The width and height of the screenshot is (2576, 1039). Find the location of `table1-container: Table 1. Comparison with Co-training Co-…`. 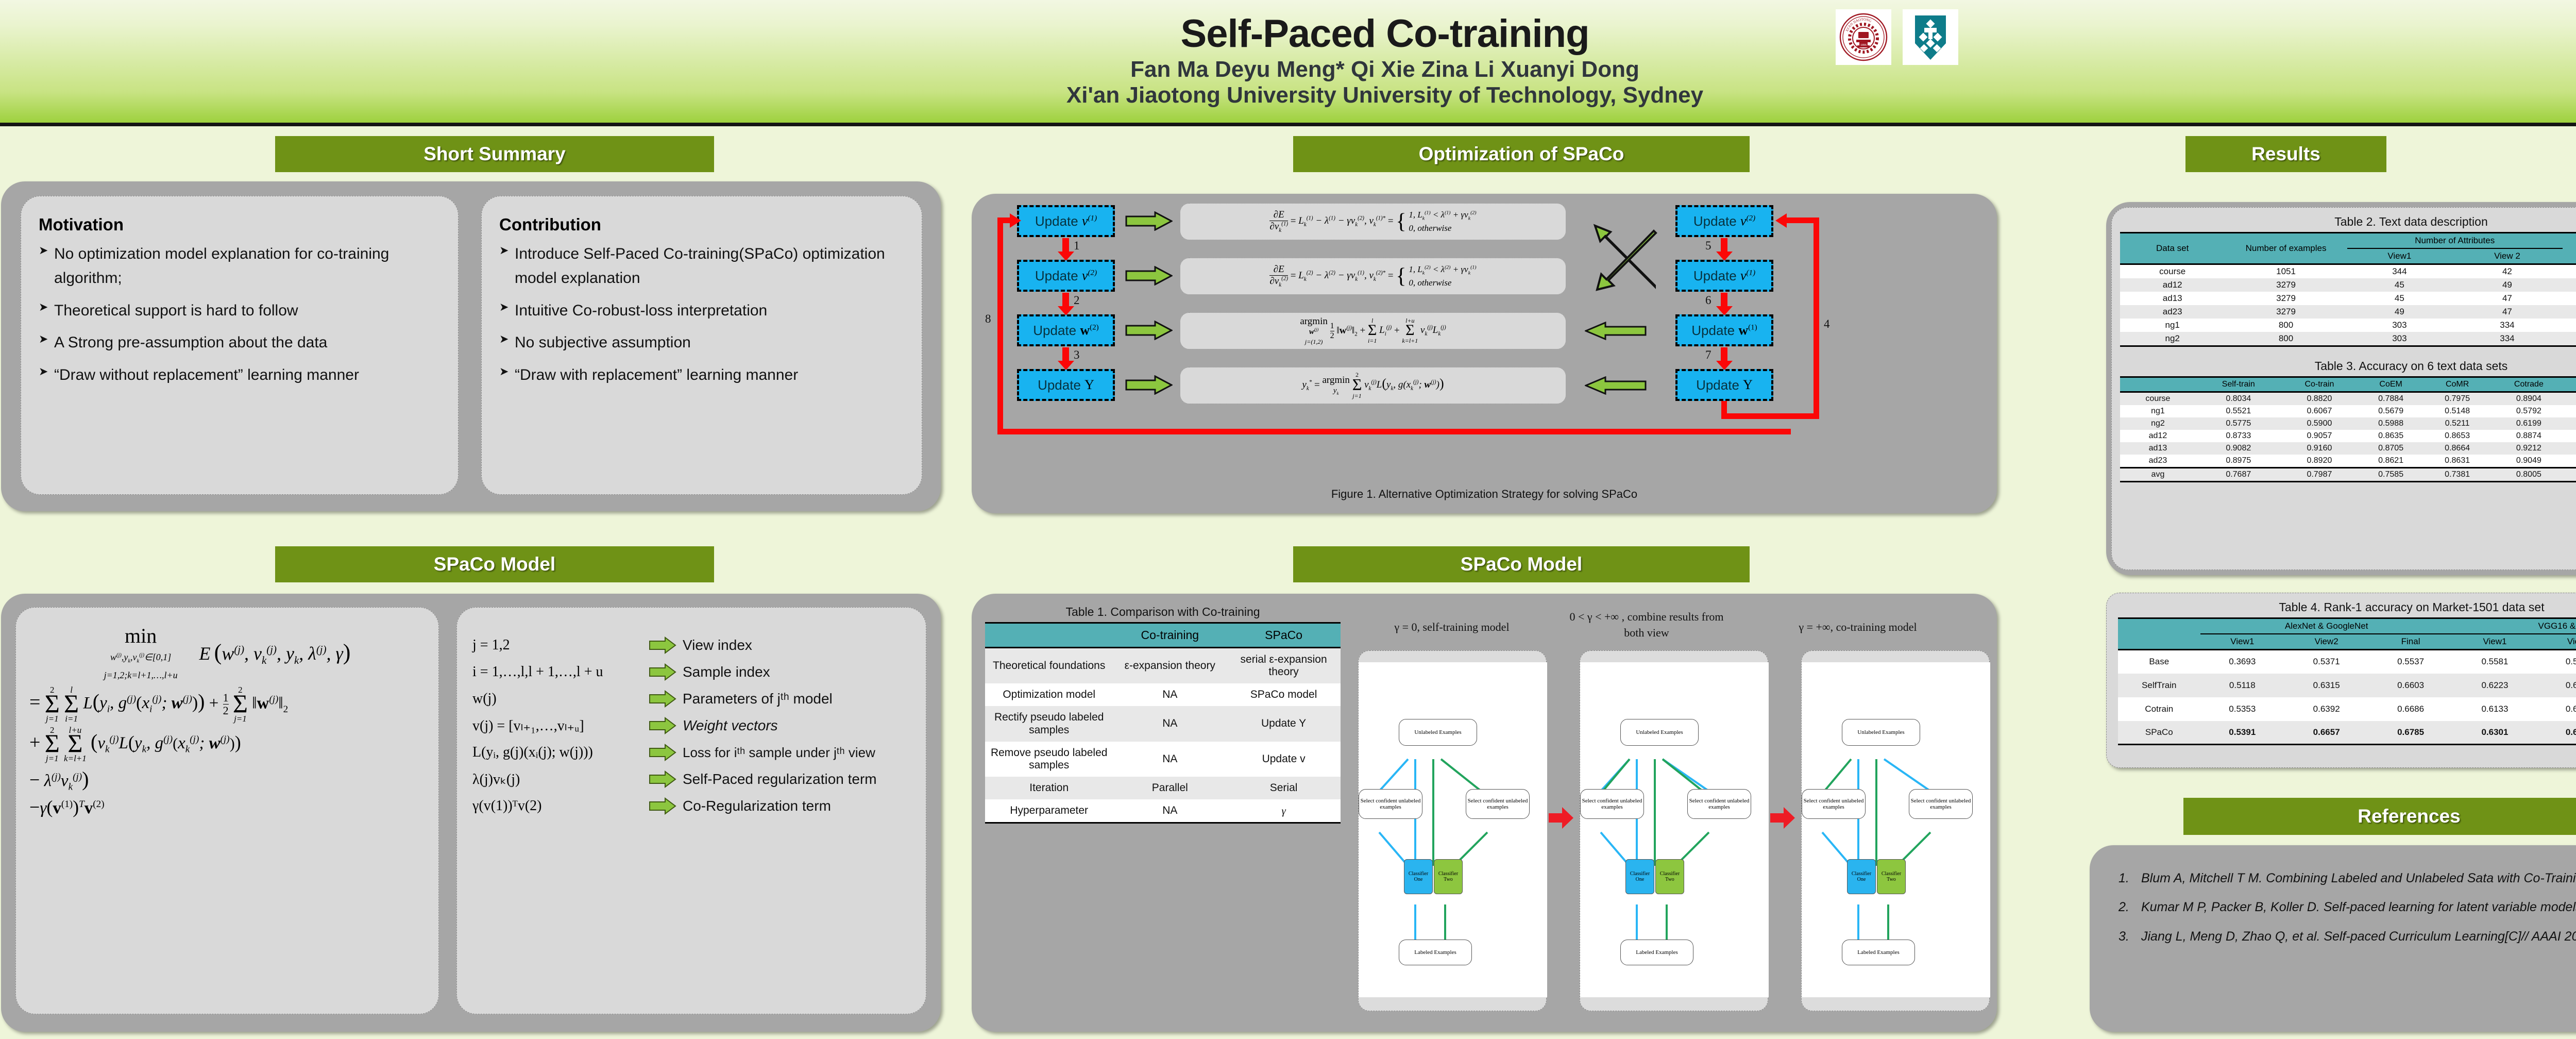

table1-container: Table 1. Comparison with Co-training Co-… is located at coordinates (1163, 714).